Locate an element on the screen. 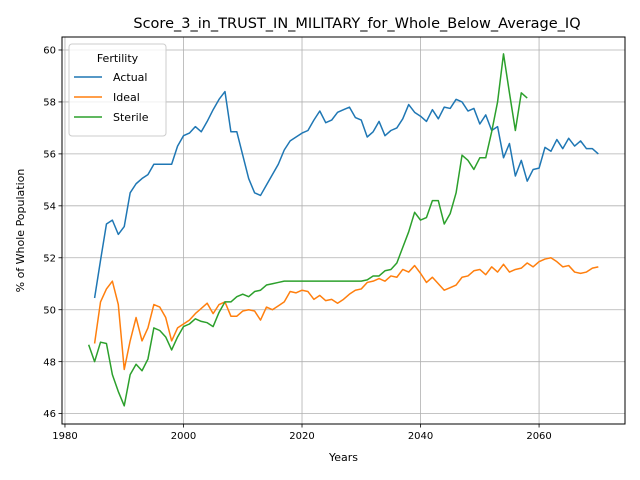  y-tick-label-1: 48 is located at coordinates (49, 362).